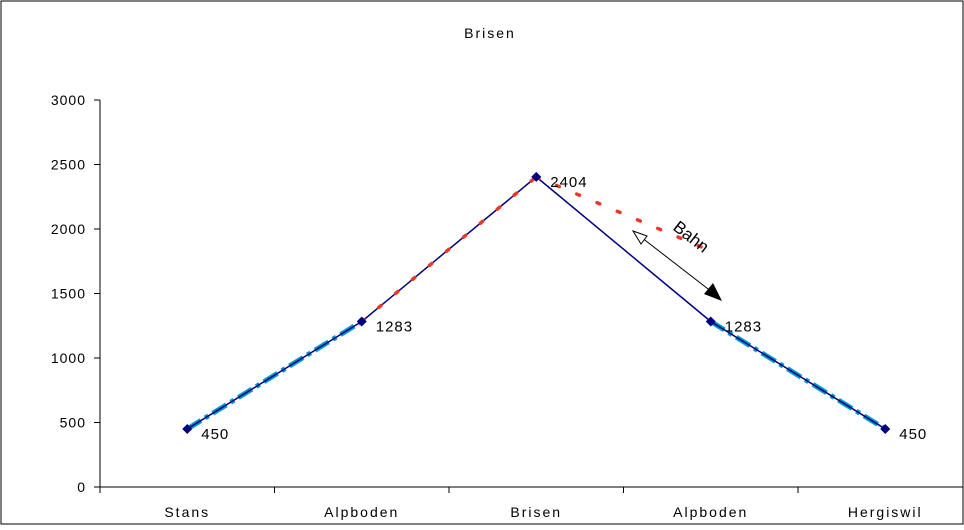 The image size is (964, 530). Describe the element at coordinates (639, 237) in the screenshot. I see `bahn-arrow-open-head-icon` at that location.